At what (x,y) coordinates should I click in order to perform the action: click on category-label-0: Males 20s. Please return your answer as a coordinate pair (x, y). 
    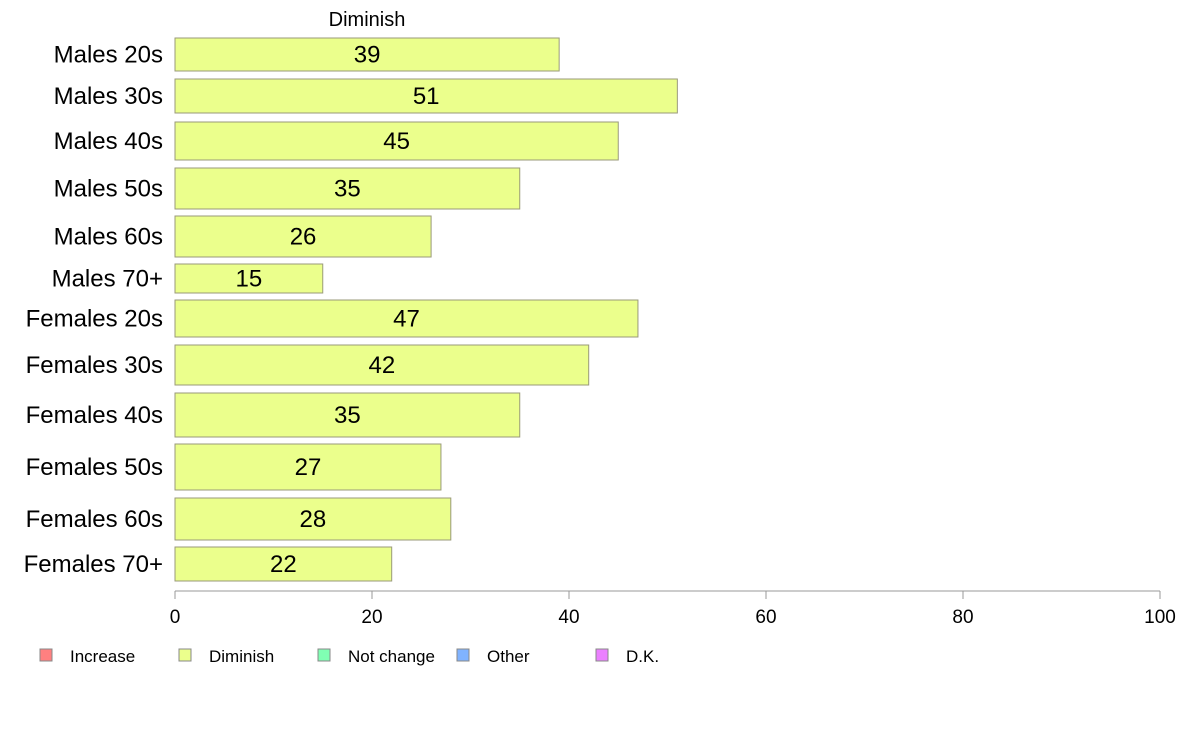
    Looking at the image, I should click on (108, 55).